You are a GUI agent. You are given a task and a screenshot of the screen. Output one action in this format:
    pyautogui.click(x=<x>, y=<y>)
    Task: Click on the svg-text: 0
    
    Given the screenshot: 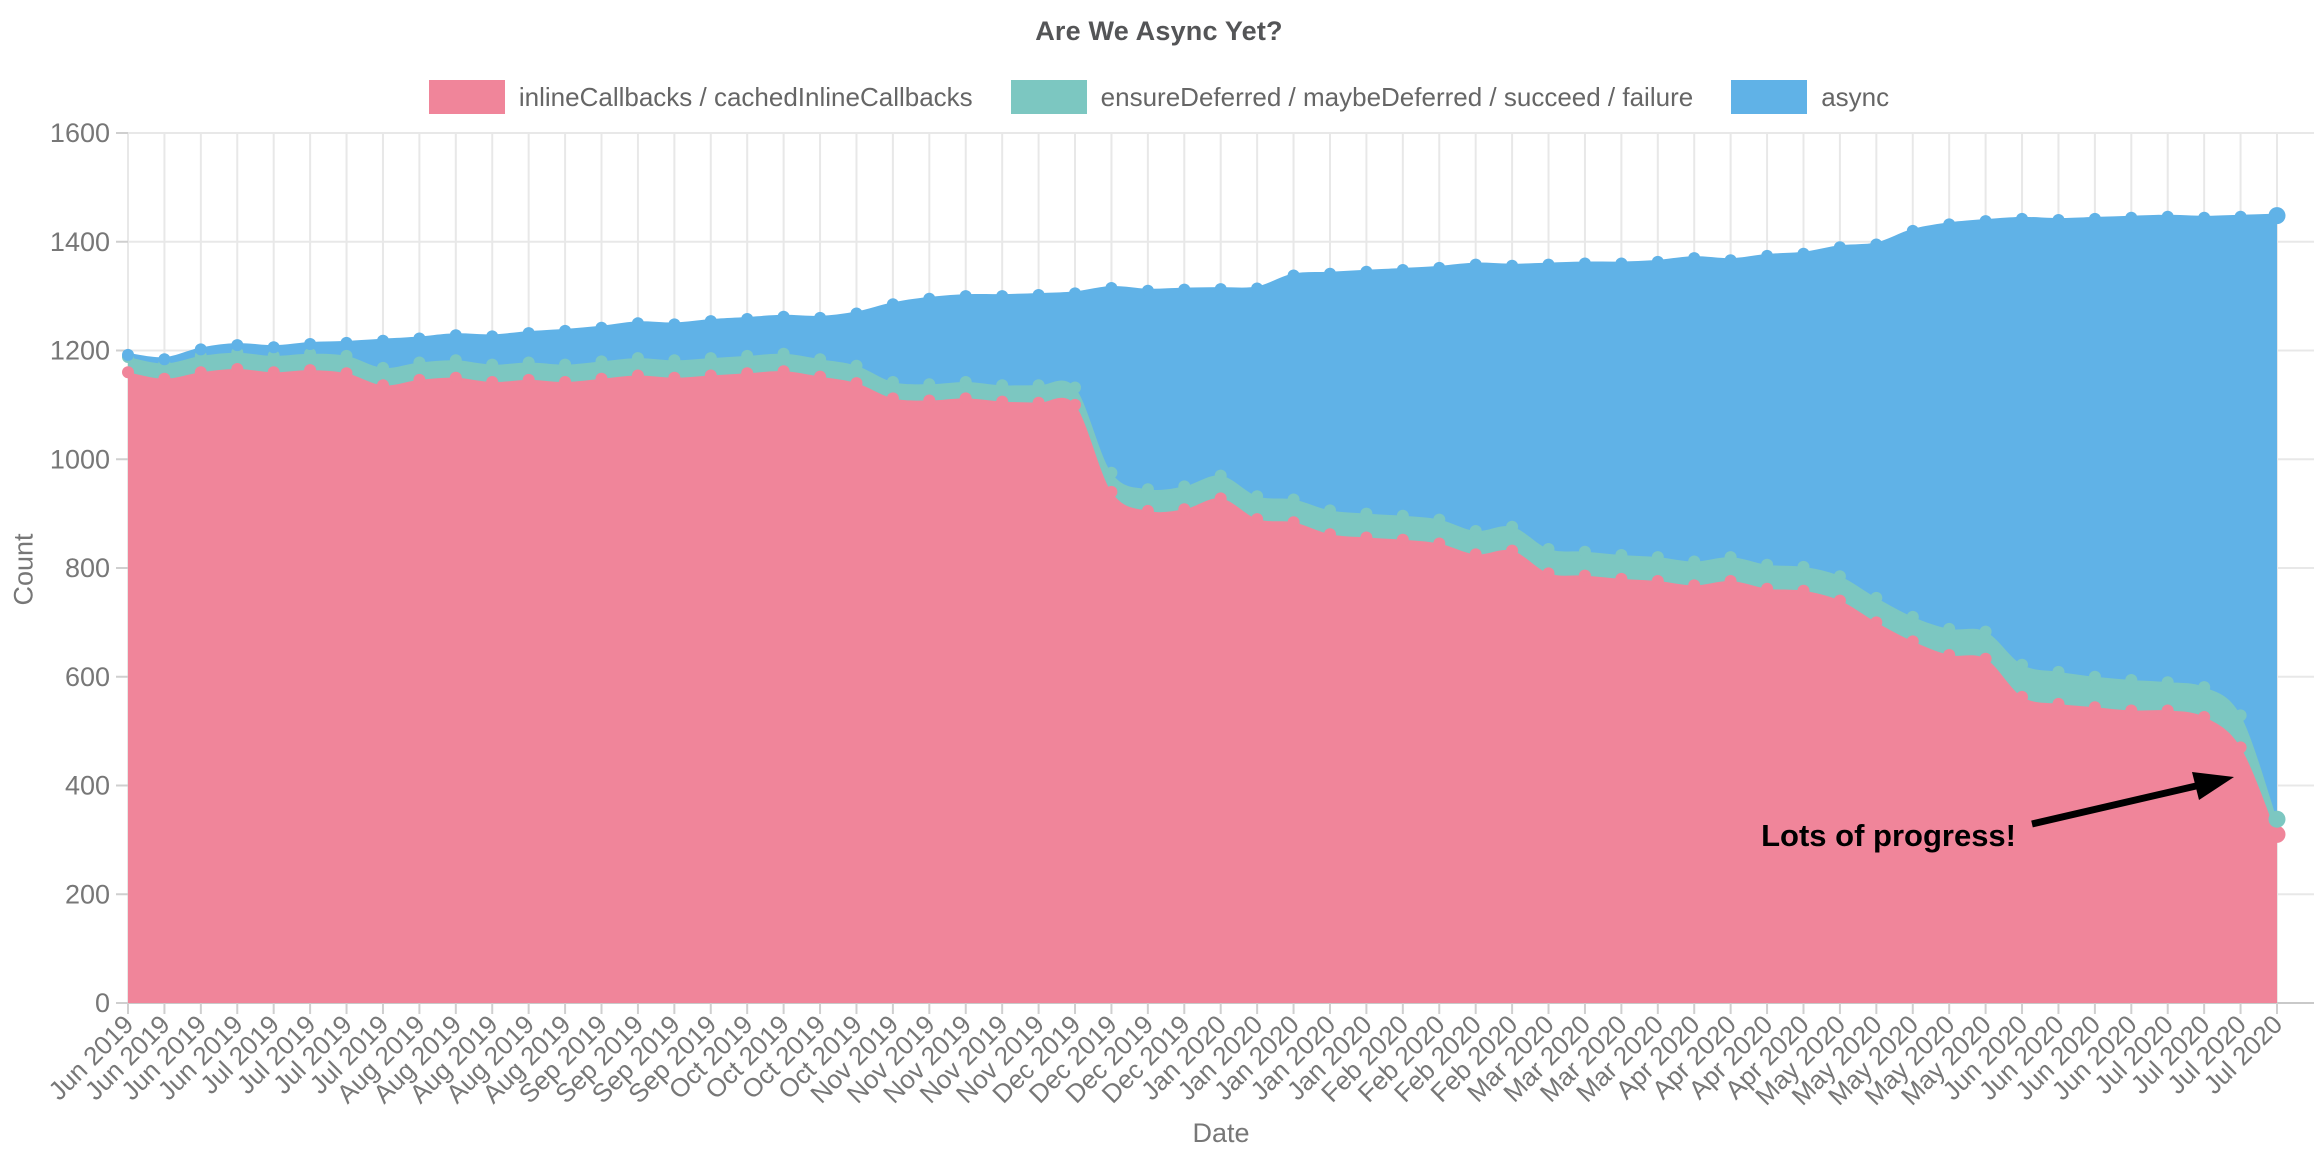 What is the action you would take?
    pyautogui.click(x=102, y=1003)
    